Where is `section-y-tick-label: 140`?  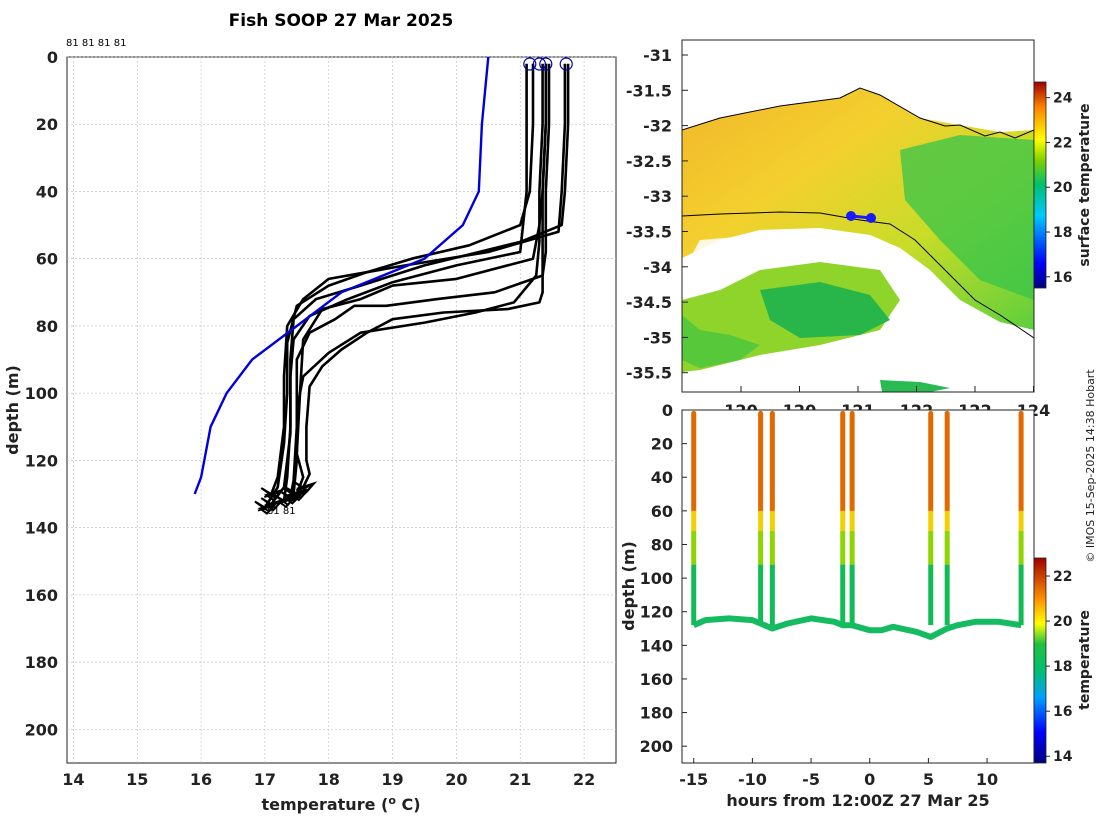
section-y-tick-label: 140 is located at coordinates (656, 645).